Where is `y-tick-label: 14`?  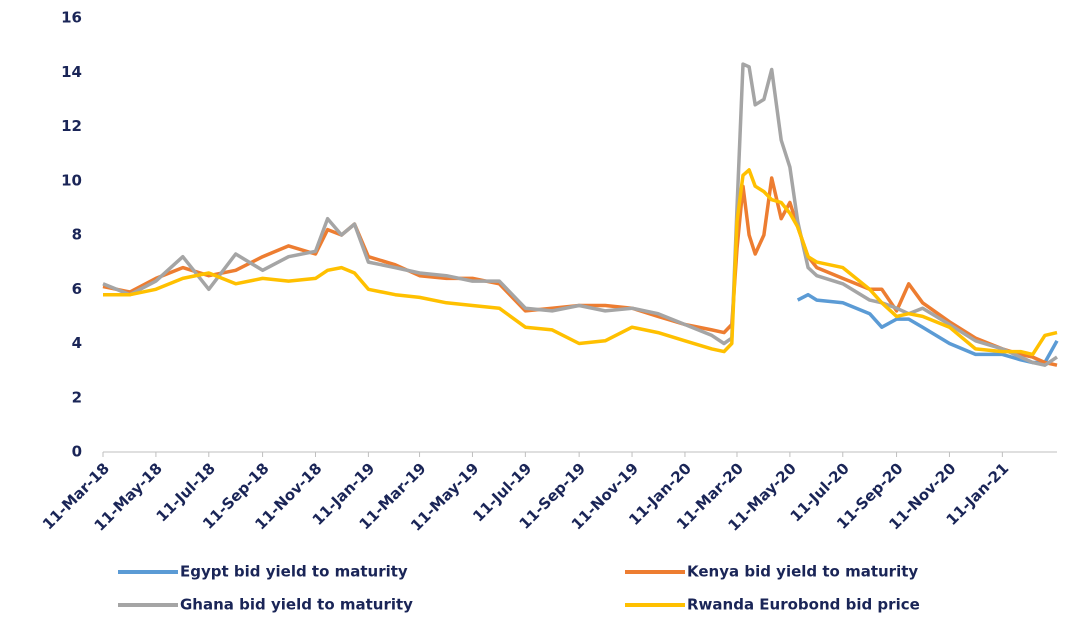 y-tick-label: 14 is located at coordinates (71, 72).